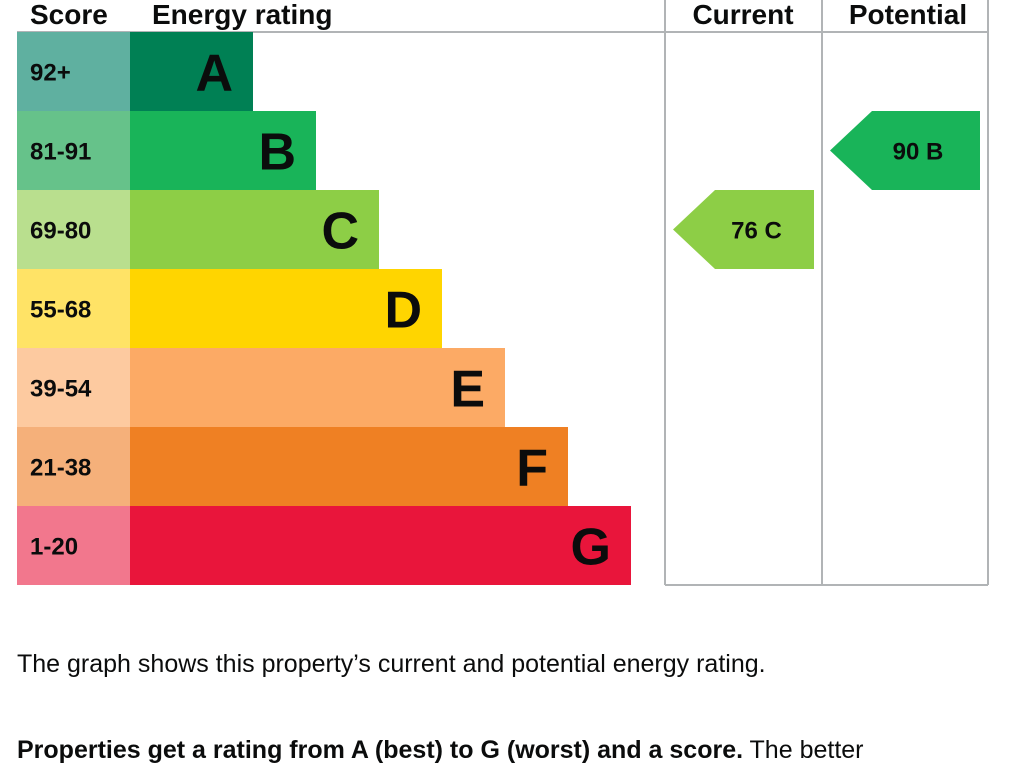 This screenshot has width=1024, height=768. I want to click on band-bar-a, so click(191, 71).